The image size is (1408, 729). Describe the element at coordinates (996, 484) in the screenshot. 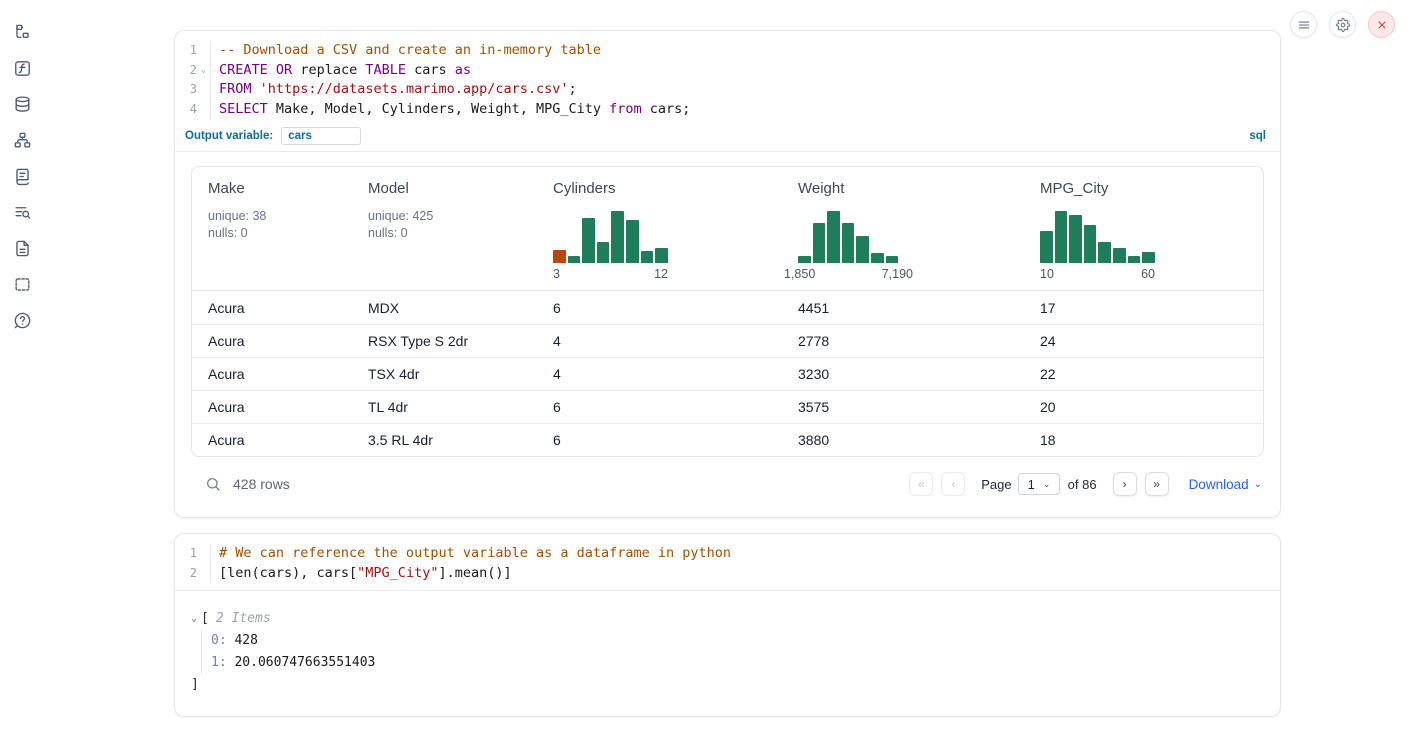

I see `page-label: Page` at that location.